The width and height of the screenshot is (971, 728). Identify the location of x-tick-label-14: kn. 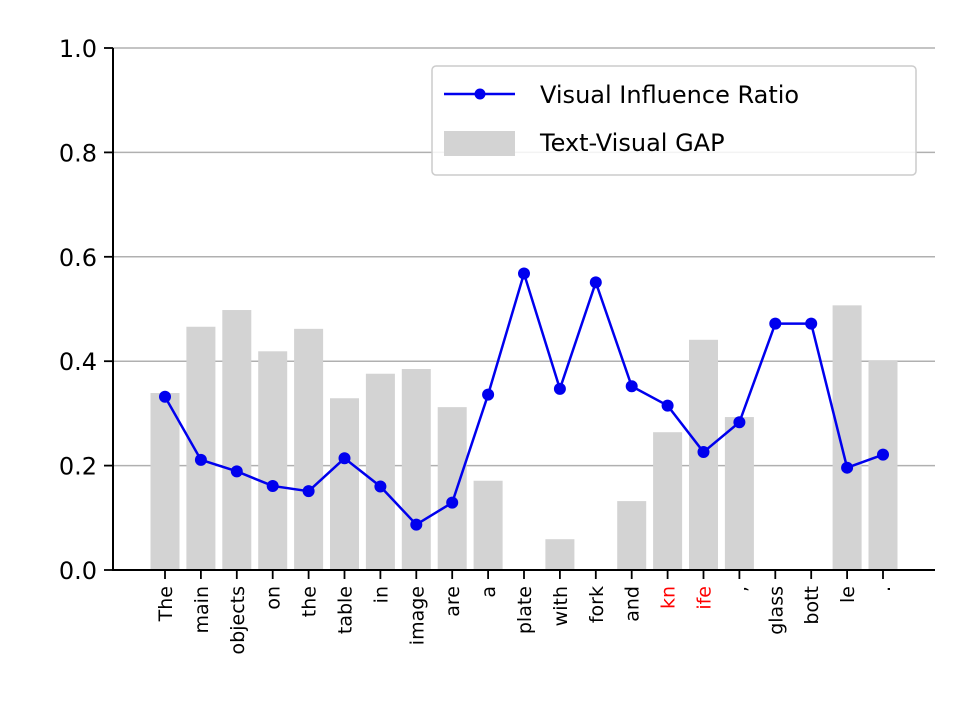
(669, 597).